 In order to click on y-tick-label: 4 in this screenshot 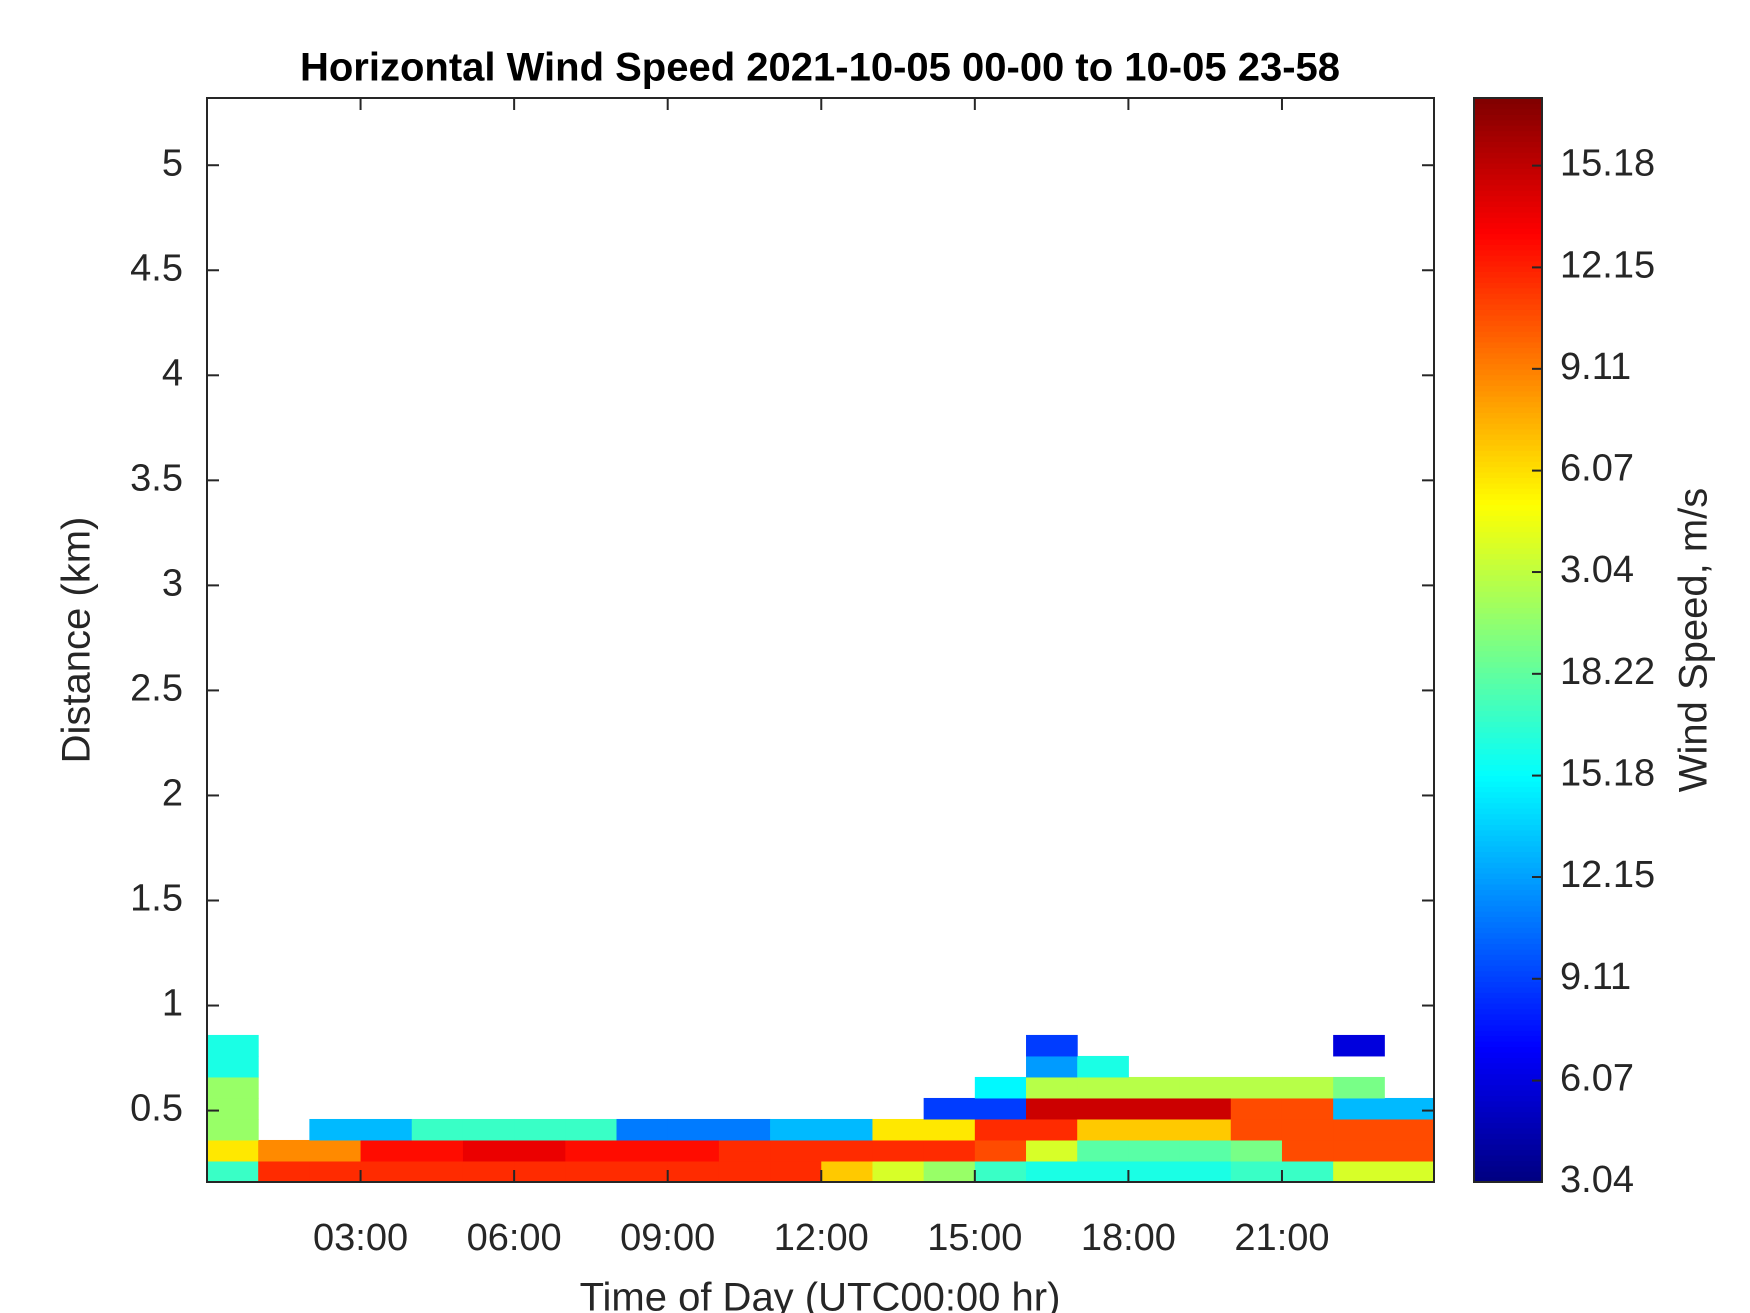, I will do `click(172, 373)`.